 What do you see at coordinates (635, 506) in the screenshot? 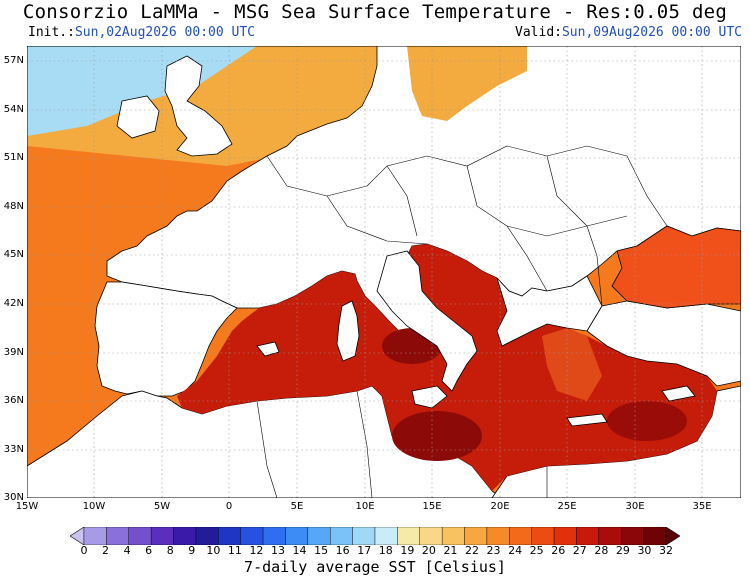
I see `lon-label: 30E` at bounding box center [635, 506].